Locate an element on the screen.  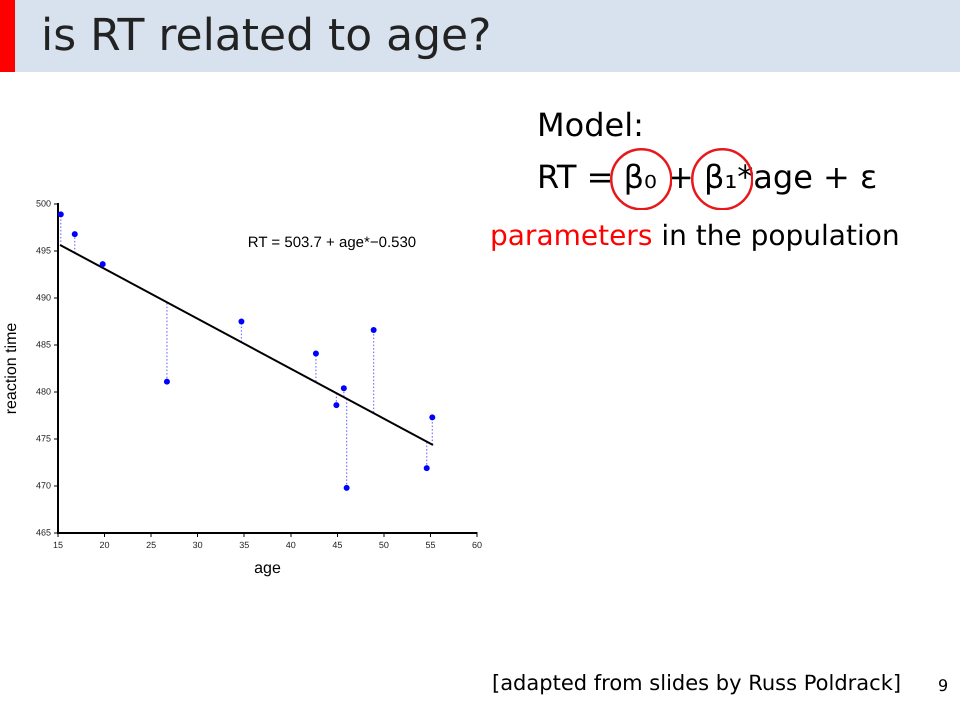
y-tick-label: 495 is located at coordinates (43, 250).